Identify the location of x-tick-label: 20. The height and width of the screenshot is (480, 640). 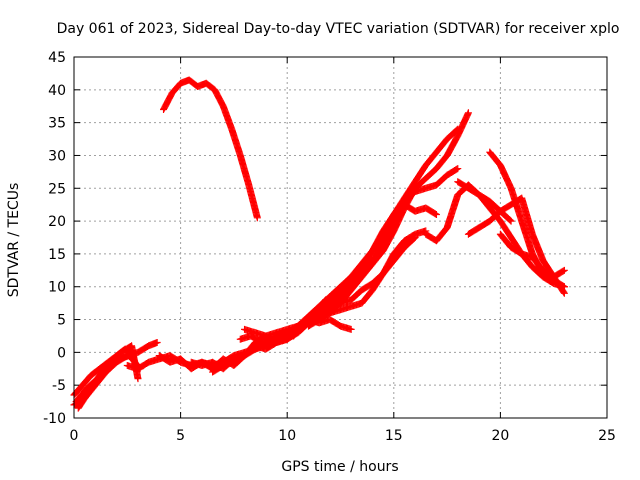
(500, 436).